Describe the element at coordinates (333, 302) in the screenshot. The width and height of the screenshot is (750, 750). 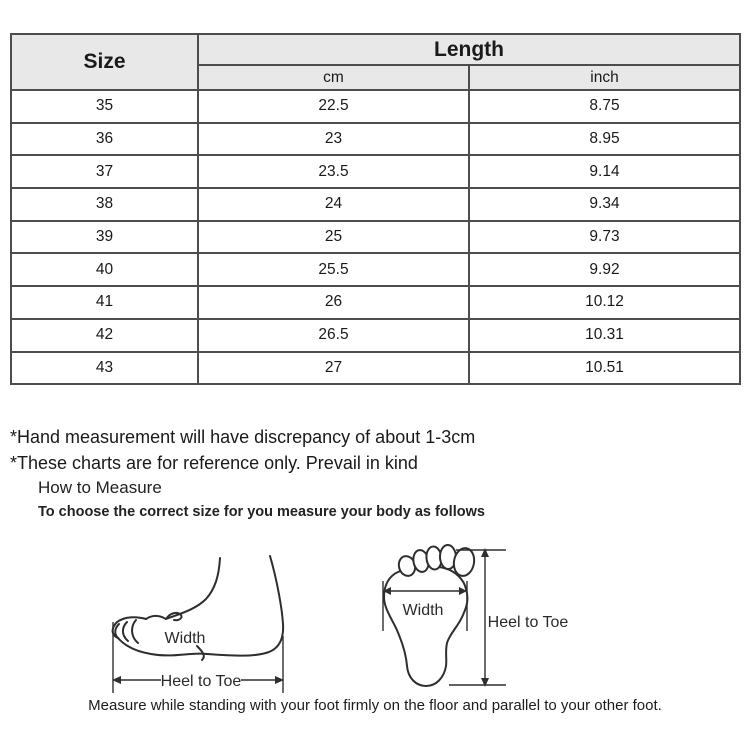
I see `cm-cell: 26` at that location.